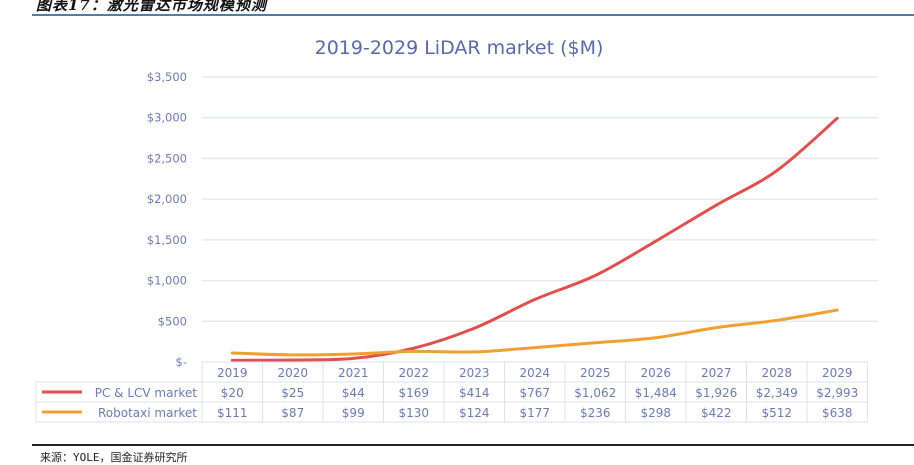 The height and width of the screenshot is (465, 914). I want to click on x-tick-label: 2020, so click(292, 373).